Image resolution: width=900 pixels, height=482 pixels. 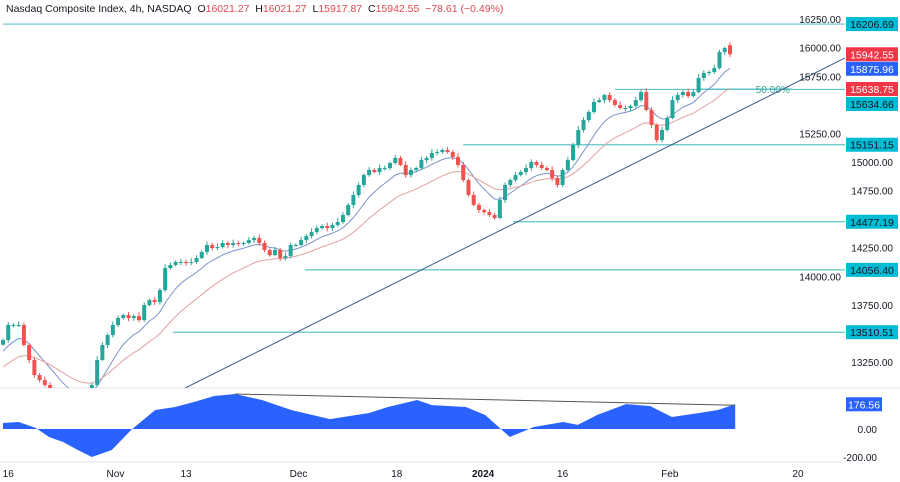 I want to click on level-price-tag-bg, so click(x=872, y=332).